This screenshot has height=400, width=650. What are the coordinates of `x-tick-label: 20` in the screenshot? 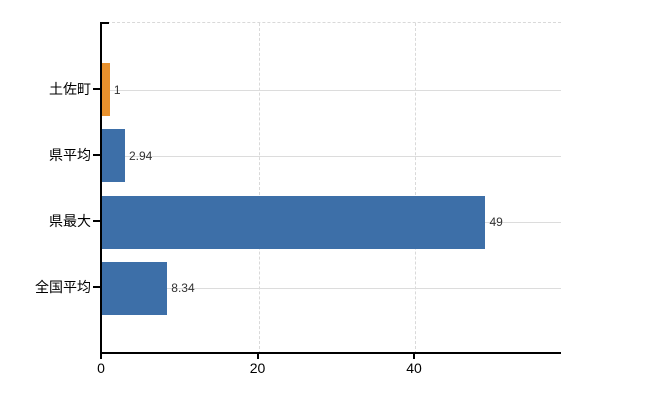 It's located at (257, 368).